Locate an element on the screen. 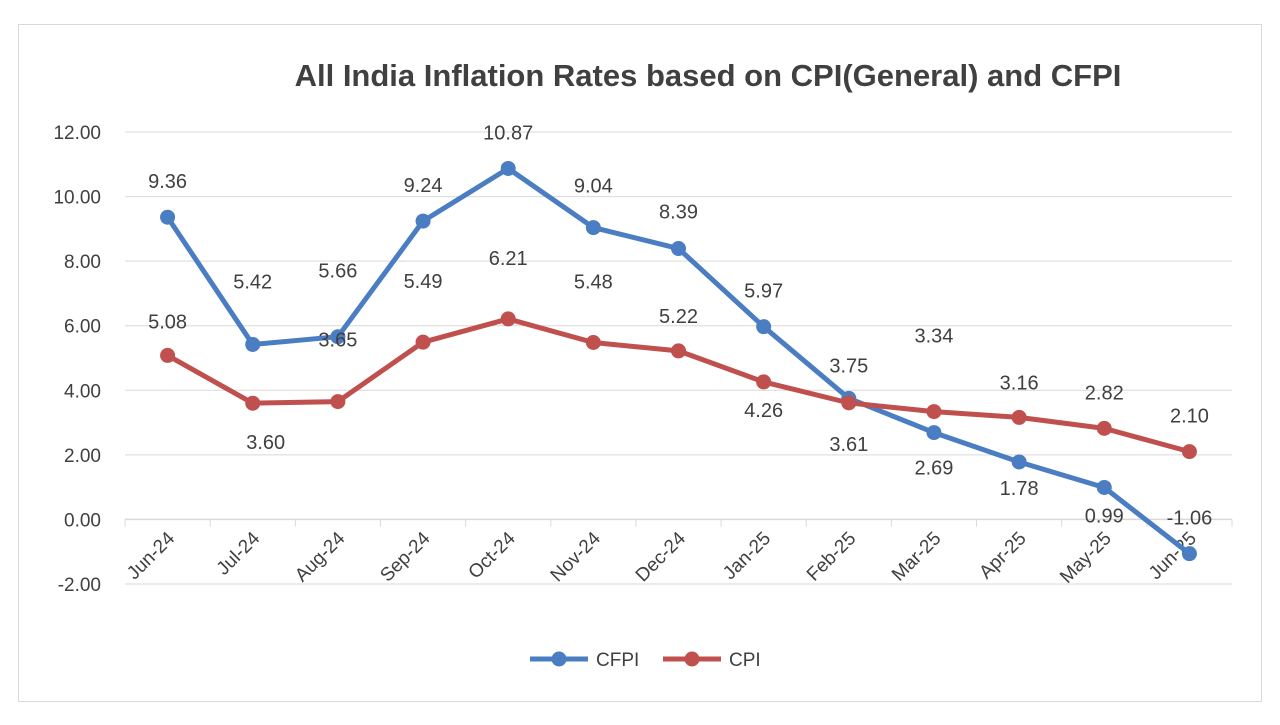 Image resolution: width=1280 pixels, height=725 pixels. cpi-data-label: 3.60 is located at coordinates (265, 443).